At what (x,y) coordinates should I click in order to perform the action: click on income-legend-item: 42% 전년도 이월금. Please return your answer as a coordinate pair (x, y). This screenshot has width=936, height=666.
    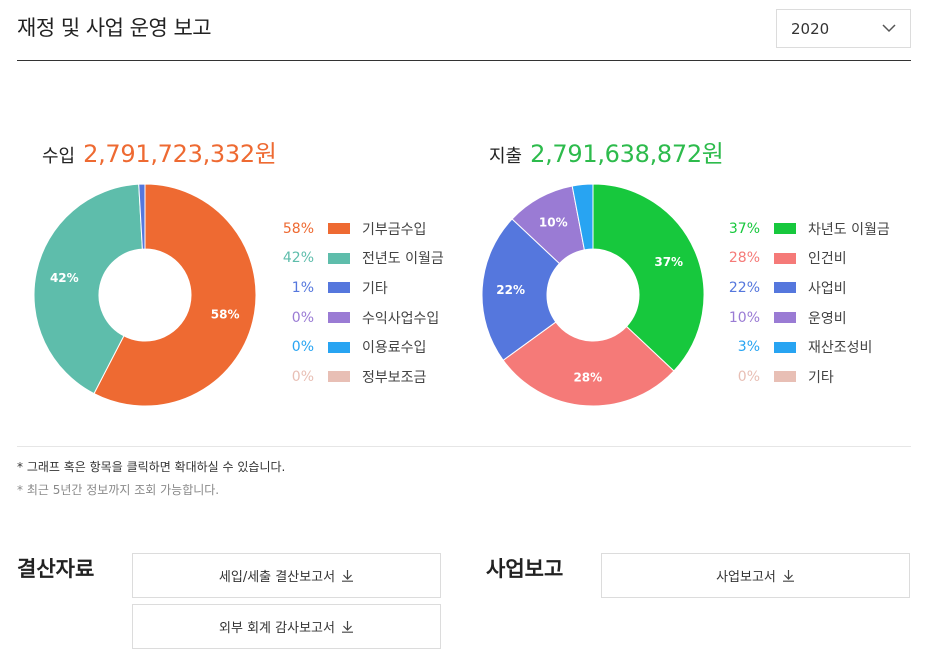
    Looking at the image, I should click on (362, 259).